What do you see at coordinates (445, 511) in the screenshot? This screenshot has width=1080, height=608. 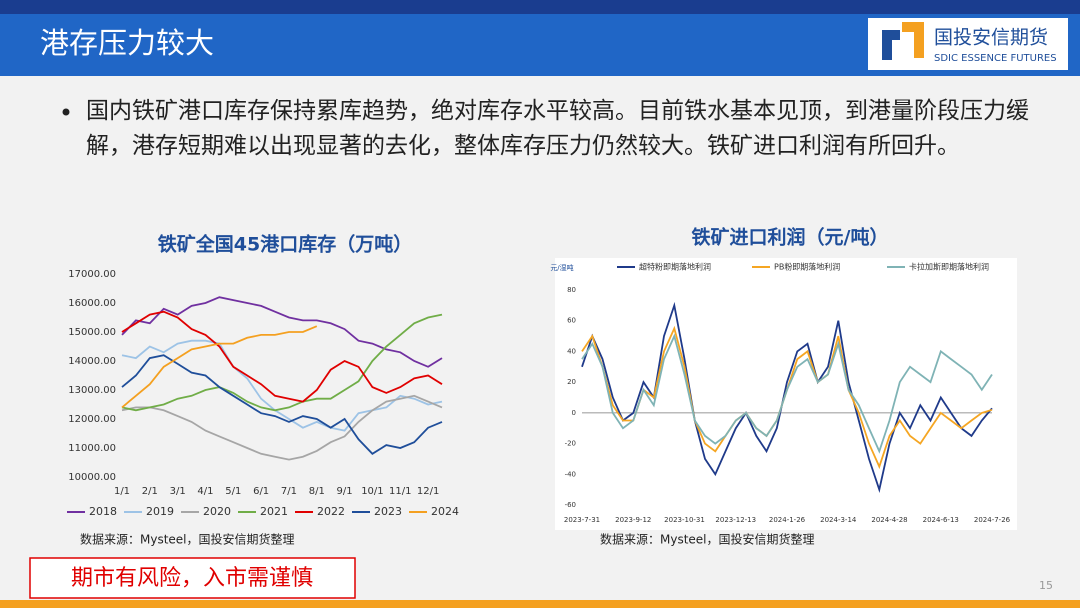 I see `legend-label: 2024` at bounding box center [445, 511].